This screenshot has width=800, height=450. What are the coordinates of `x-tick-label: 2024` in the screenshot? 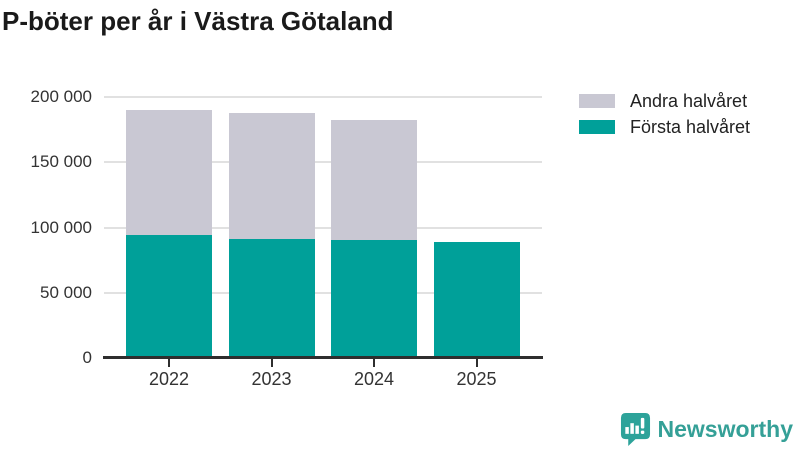 It's located at (374, 379).